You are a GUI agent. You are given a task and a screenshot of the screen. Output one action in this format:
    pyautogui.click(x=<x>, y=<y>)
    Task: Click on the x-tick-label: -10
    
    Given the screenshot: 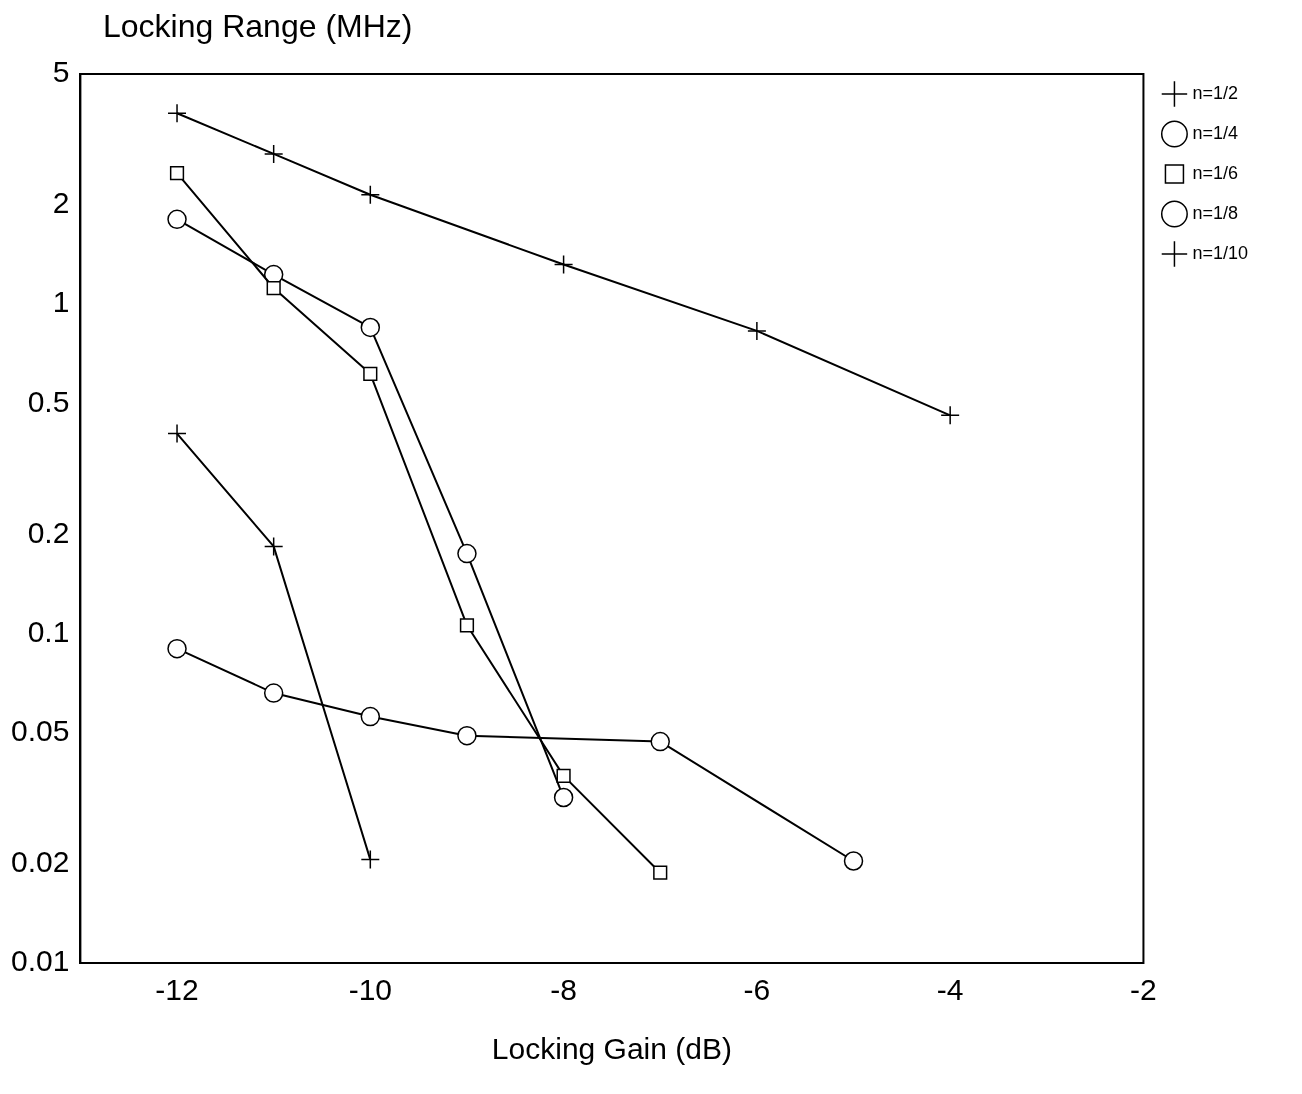 What is the action you would take?
    pyautogui.click(x=370, y=990)
    